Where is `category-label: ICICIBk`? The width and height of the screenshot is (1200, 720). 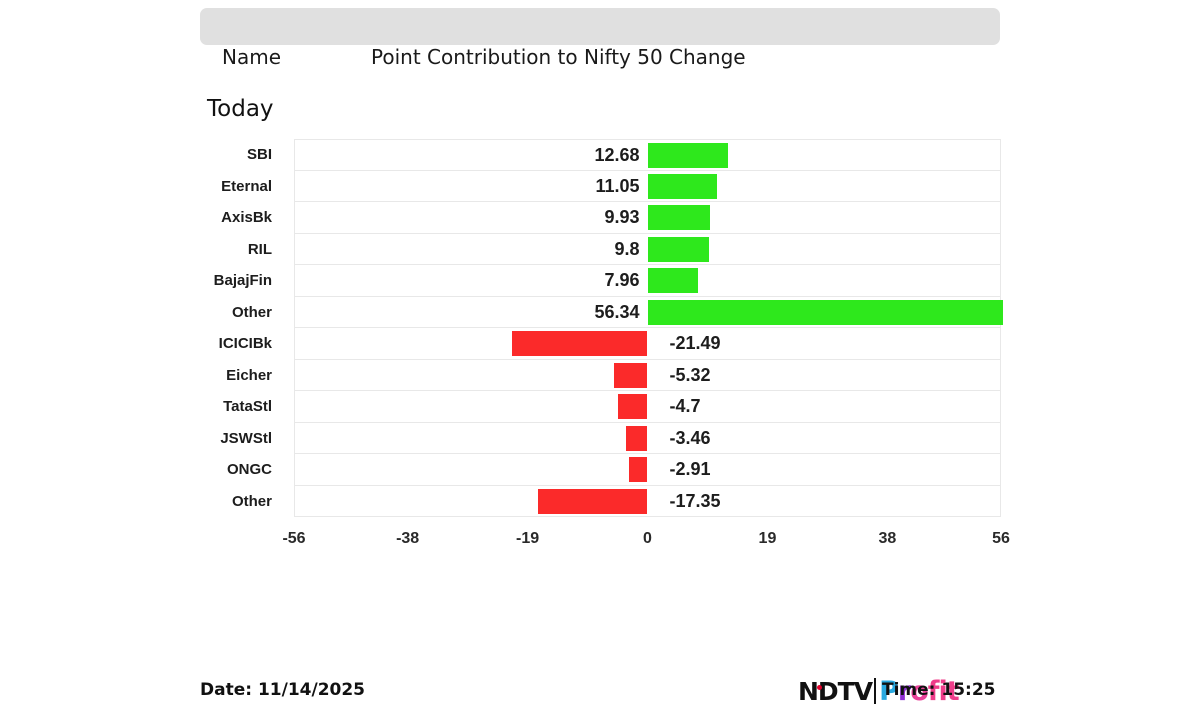 category-label: ICICIBk is located at coordinates (245, 343).